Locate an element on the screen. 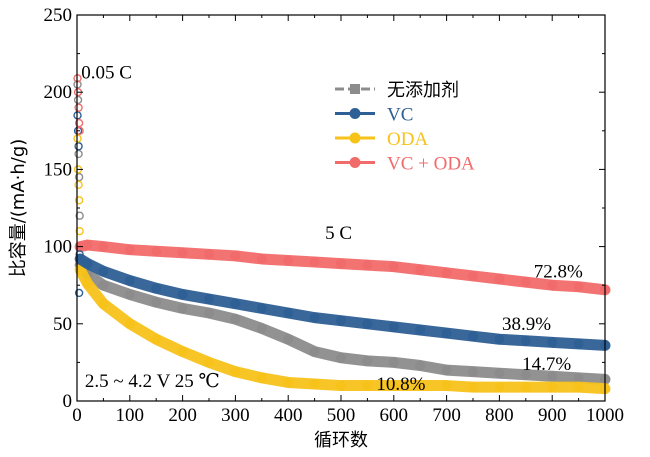  x-tick-label: 400 is located at coordinates (288, 415).